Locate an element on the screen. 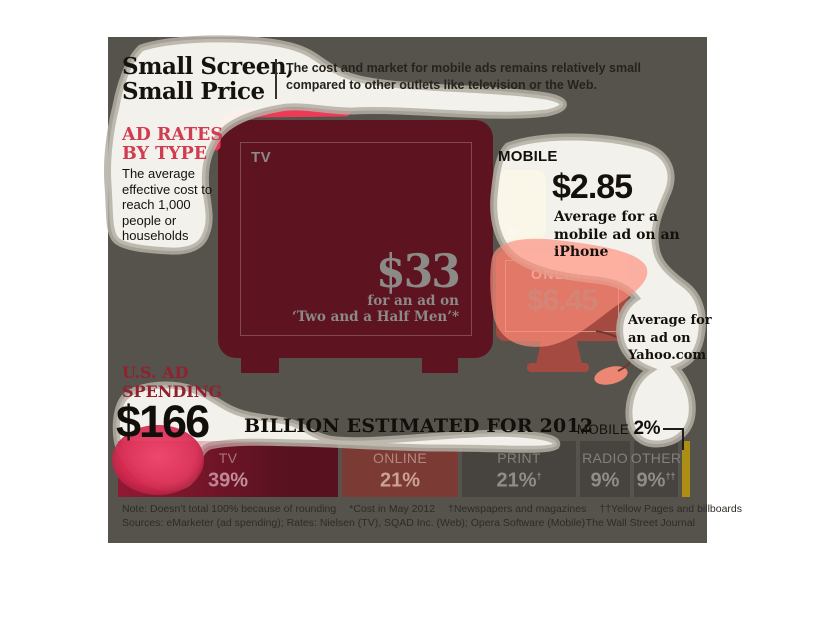  bar-label: RADIO is located at coordinates (605, 457).